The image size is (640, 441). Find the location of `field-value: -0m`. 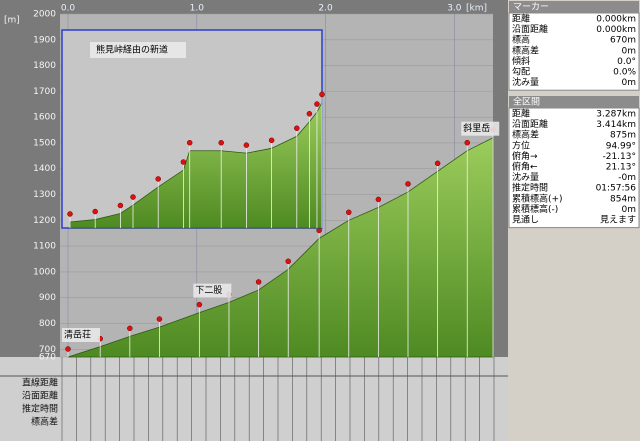

field-value: -0m is located at coordinates (627, 178).